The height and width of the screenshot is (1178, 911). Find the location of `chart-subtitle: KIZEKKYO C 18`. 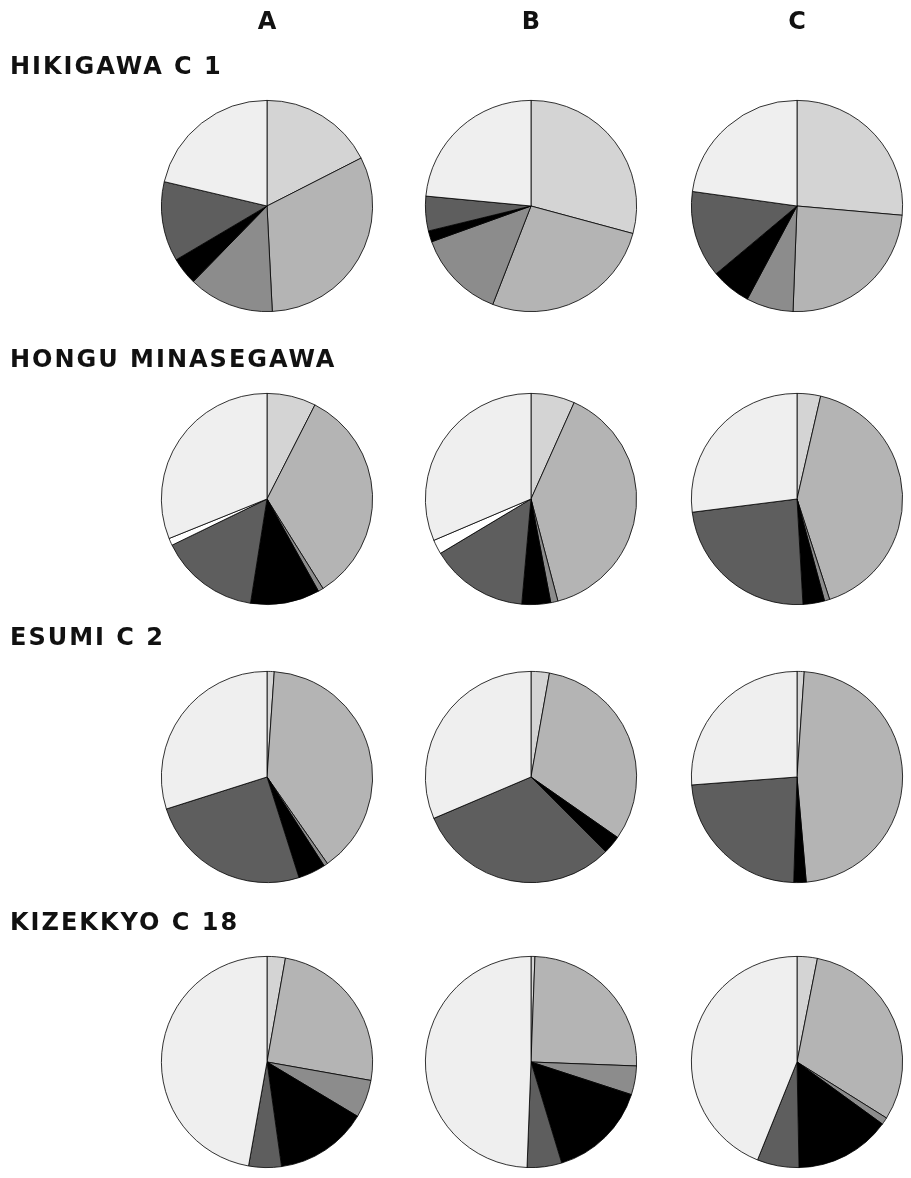

chart-subtitle: KIZEKKYO C 18 is located at coordinates (125, 922).